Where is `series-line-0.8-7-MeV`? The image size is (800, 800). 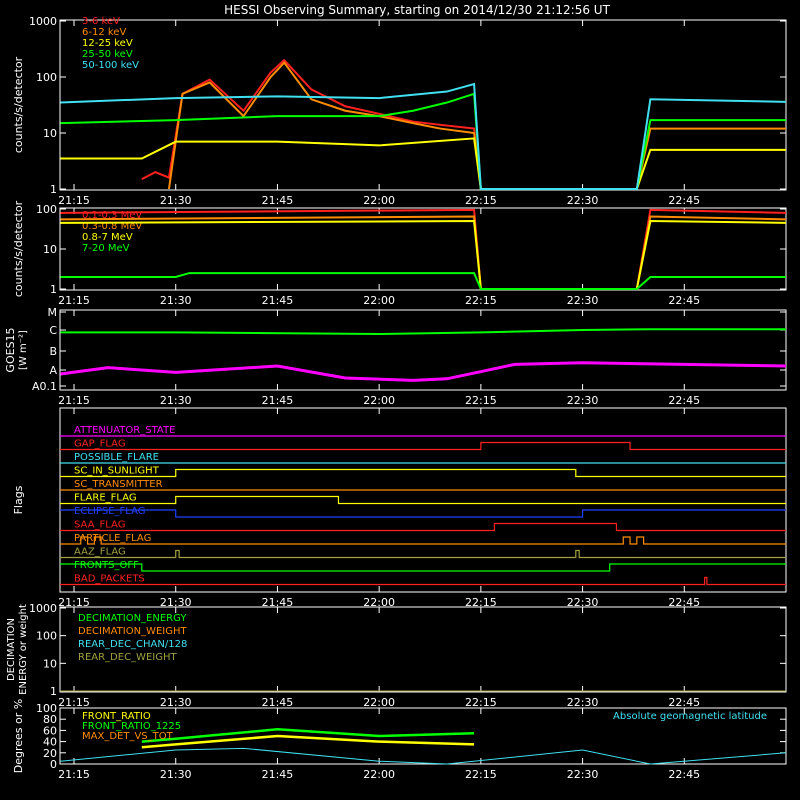
series-line-0.8-7-MeV is located at coordinates (423, 255).